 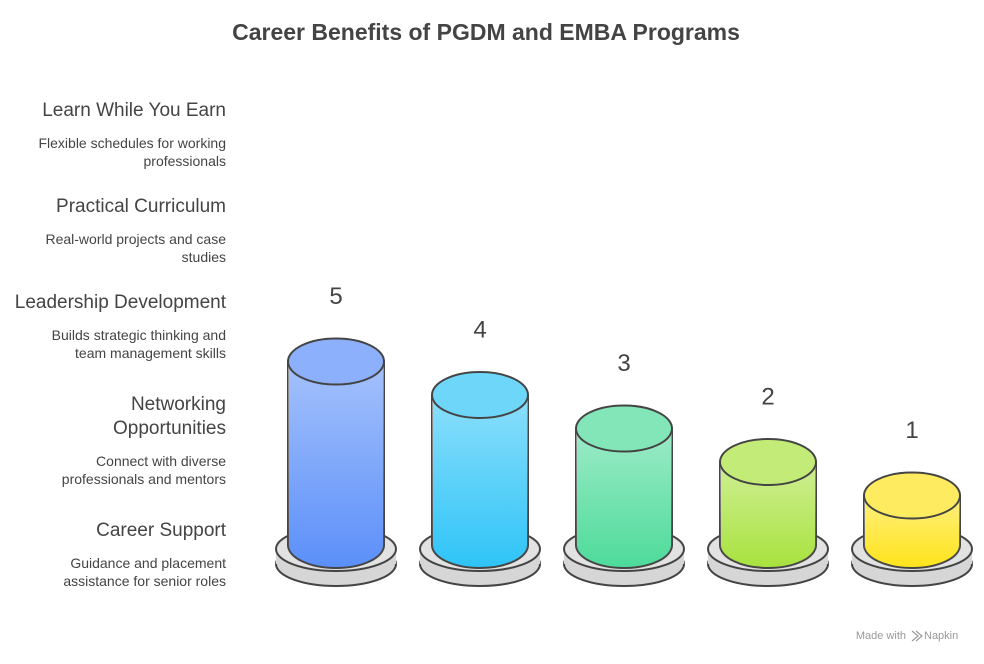 What do you see at coordinates (767, 396) in the screenshot?
I see `value-label: 2` at bounding box center [767, 396].